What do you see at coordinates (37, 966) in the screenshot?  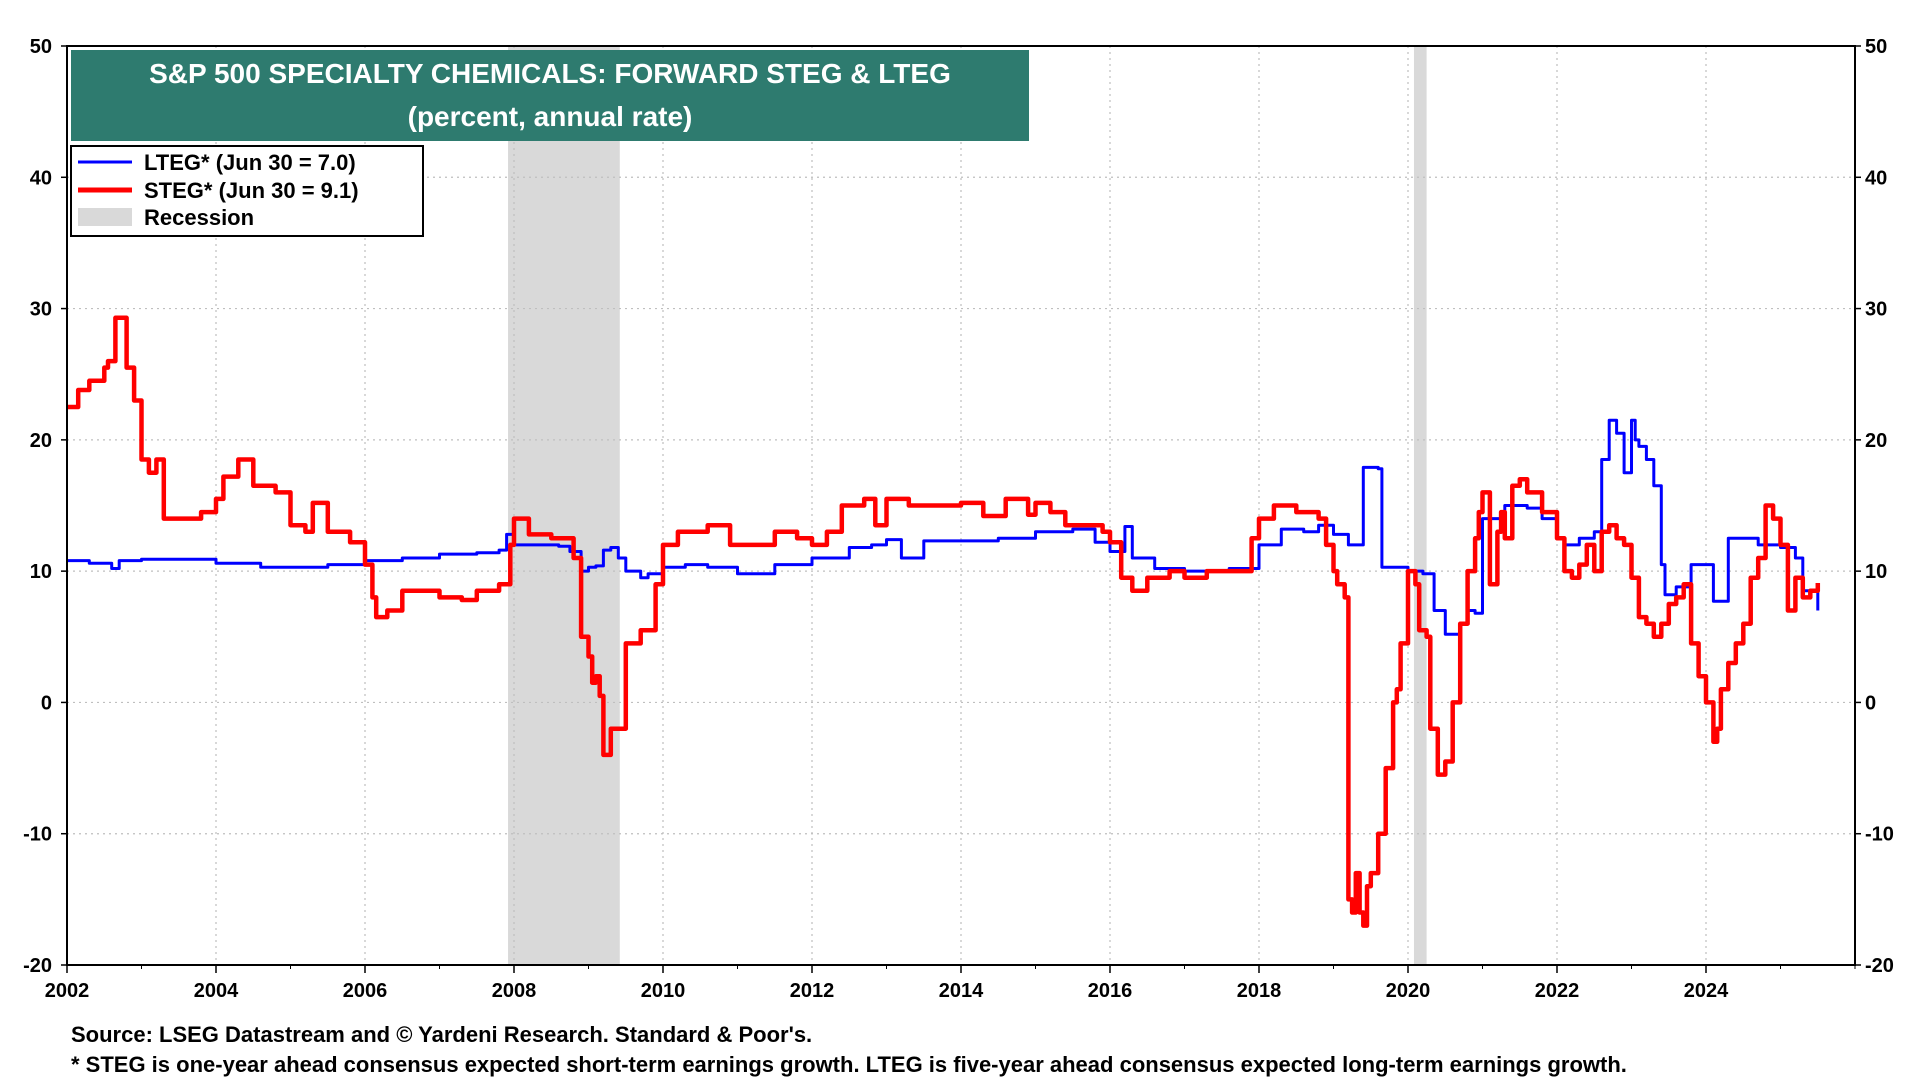 I see `y-tick-label-left-7: -20` at bounding box center [37, 966].